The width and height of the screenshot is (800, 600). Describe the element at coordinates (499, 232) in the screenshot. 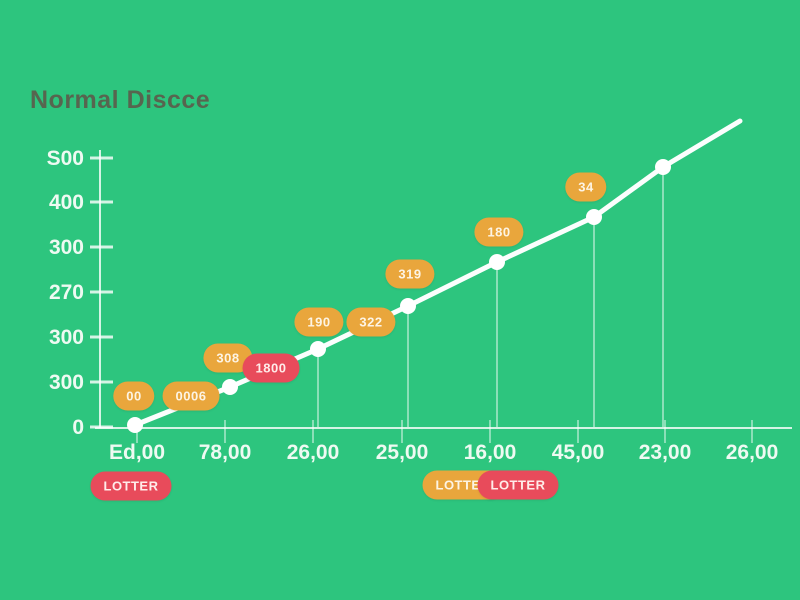

I see `data-label-pill: 180` at that location.